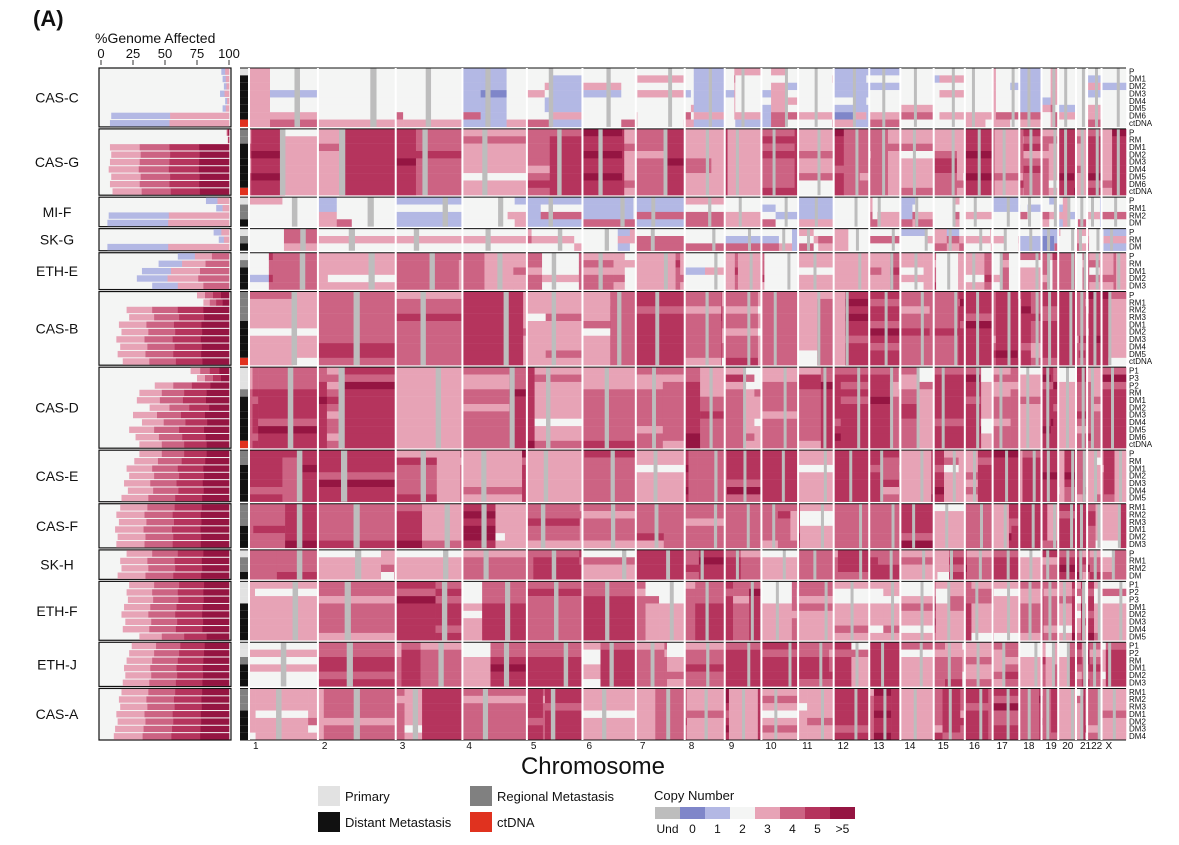  What do you see at coordinates (1137, 278) in the screenshot?
I see `sample-label: DM2` at bounding box center [1137, 278].